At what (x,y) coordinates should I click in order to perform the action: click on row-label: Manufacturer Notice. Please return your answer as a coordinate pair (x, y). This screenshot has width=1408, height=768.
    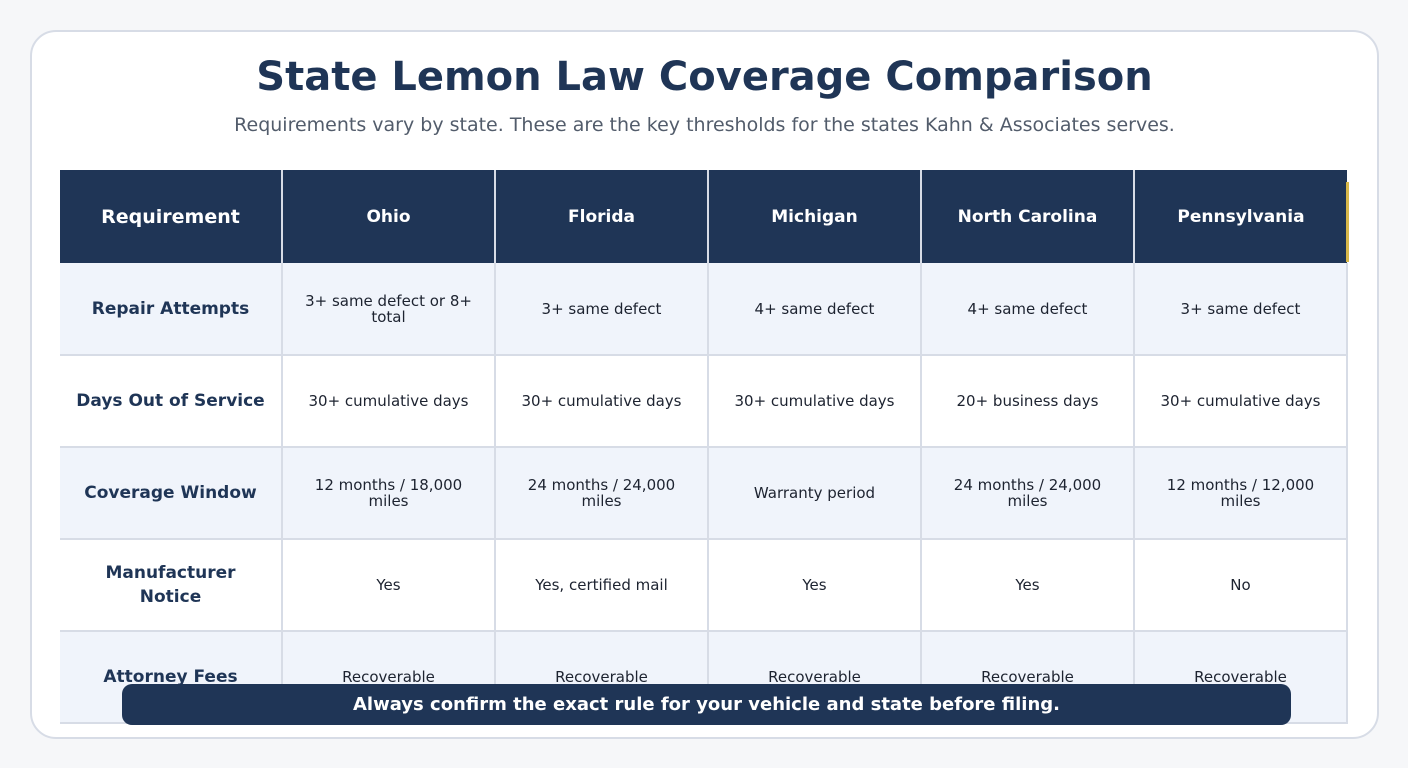
    Looking at the image, I should click on (171, 585).